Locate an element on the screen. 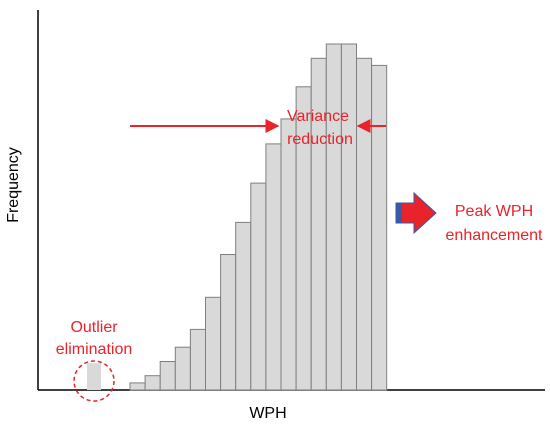  peak-arrow-tail is located at coordinates (399, 213).